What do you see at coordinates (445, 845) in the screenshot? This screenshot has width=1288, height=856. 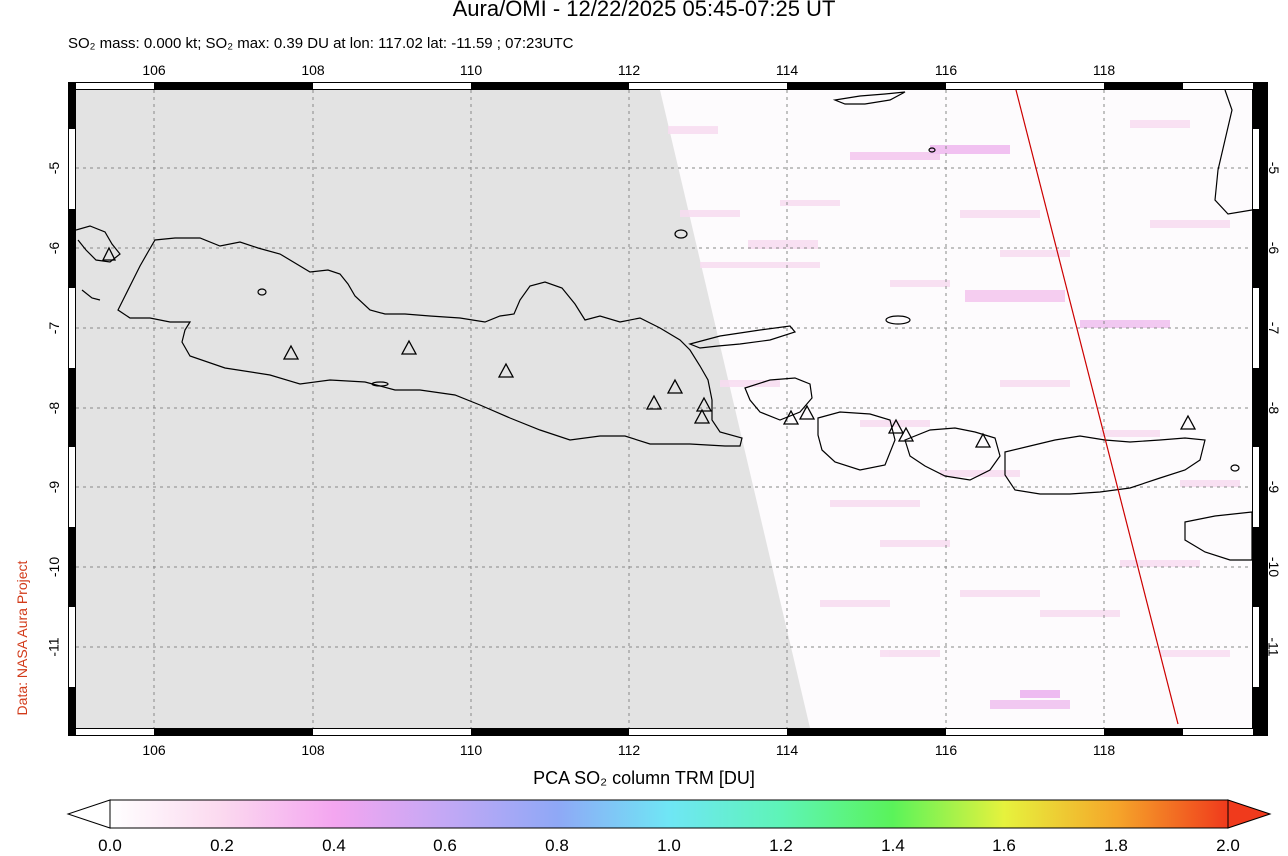 I see `colorbar-tick: 0.6` at bounding box center [445, 845].